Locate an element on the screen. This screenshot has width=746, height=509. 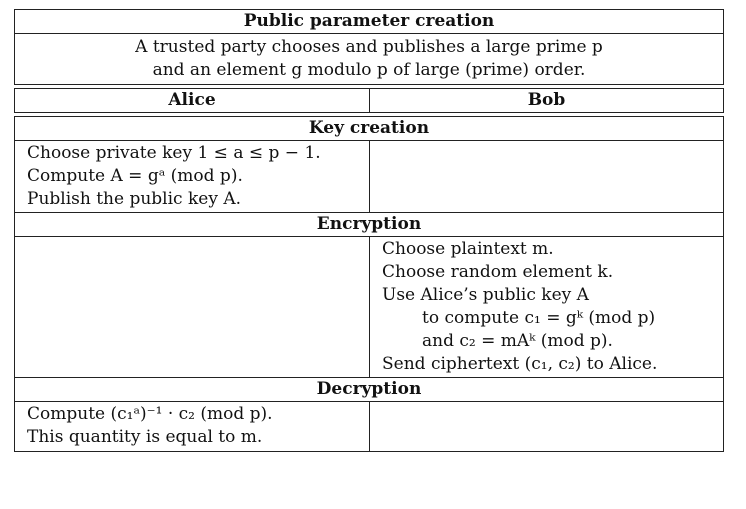
key-creation-step-2: Compute A = gᵃ (mod p). is located at coordinates (135, 176).